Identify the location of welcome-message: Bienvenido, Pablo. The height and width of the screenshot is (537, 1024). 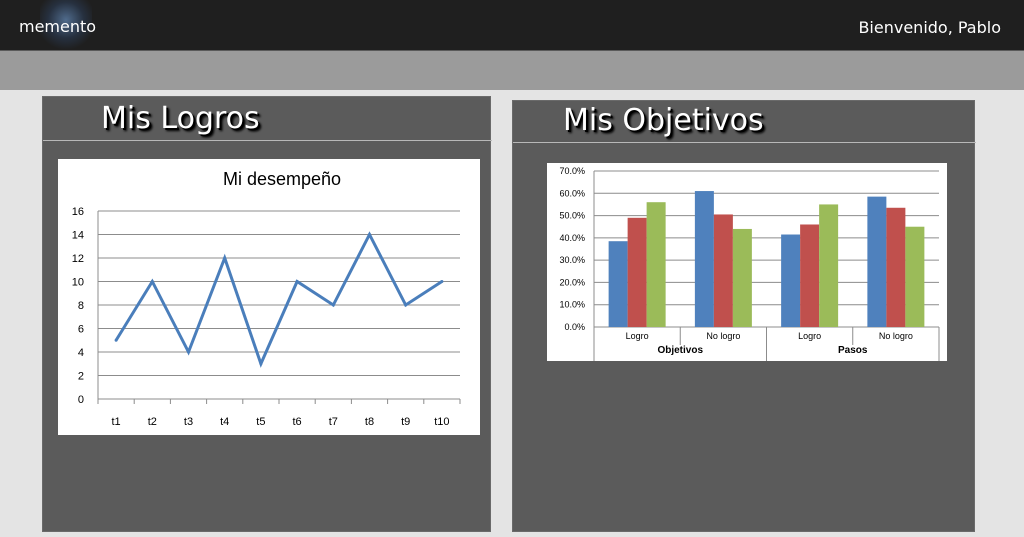
(929, 27).